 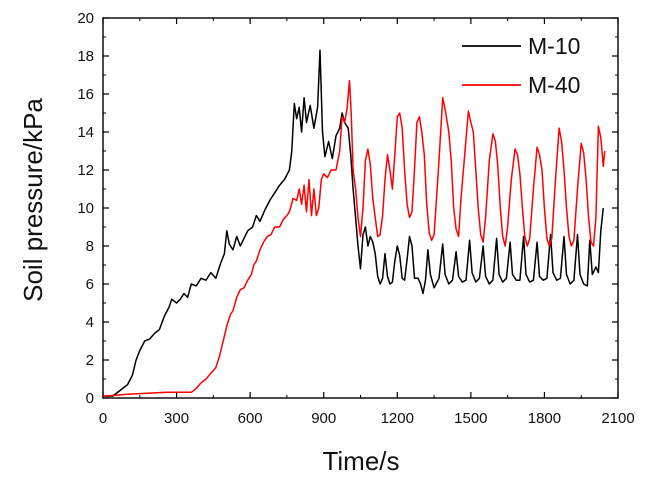 I want to click on y-tick-labels: 0 2 4 6 8 10 12 14 16 18 20, so click(x=85, y=208).